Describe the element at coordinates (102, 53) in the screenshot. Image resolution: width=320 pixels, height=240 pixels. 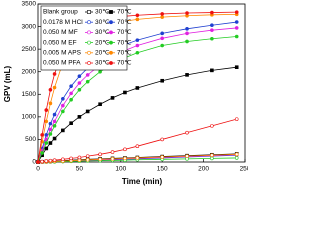
I see `legend-label: 20℃` at that location.